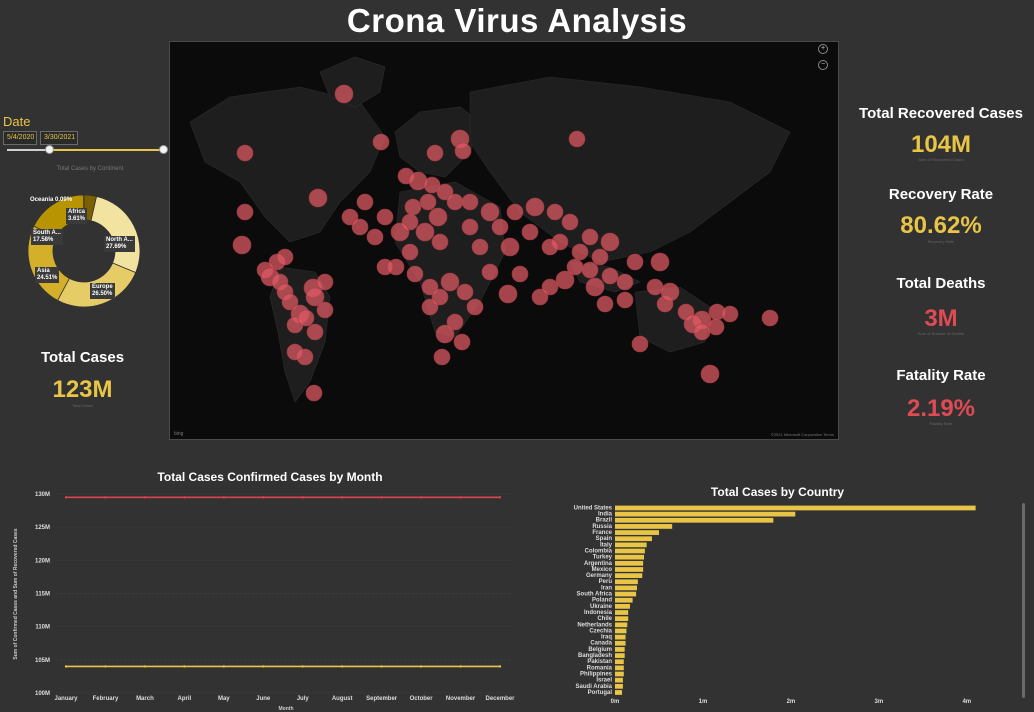 Image resolution: width=1034 pixels, height=712 pixels. Describe the element at coordinates (823, 65) in the screenshot. I see `map-zoom-out-icon: −` at that location.